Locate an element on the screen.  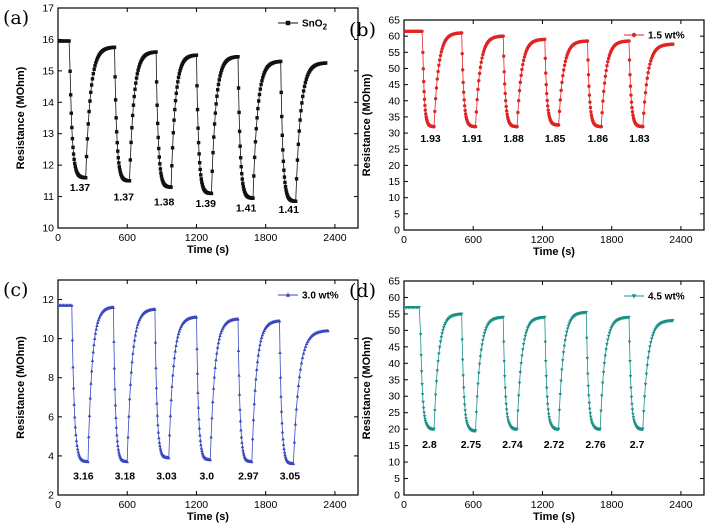
x-tick-label: 1800 is located at coordinates (612, 505).